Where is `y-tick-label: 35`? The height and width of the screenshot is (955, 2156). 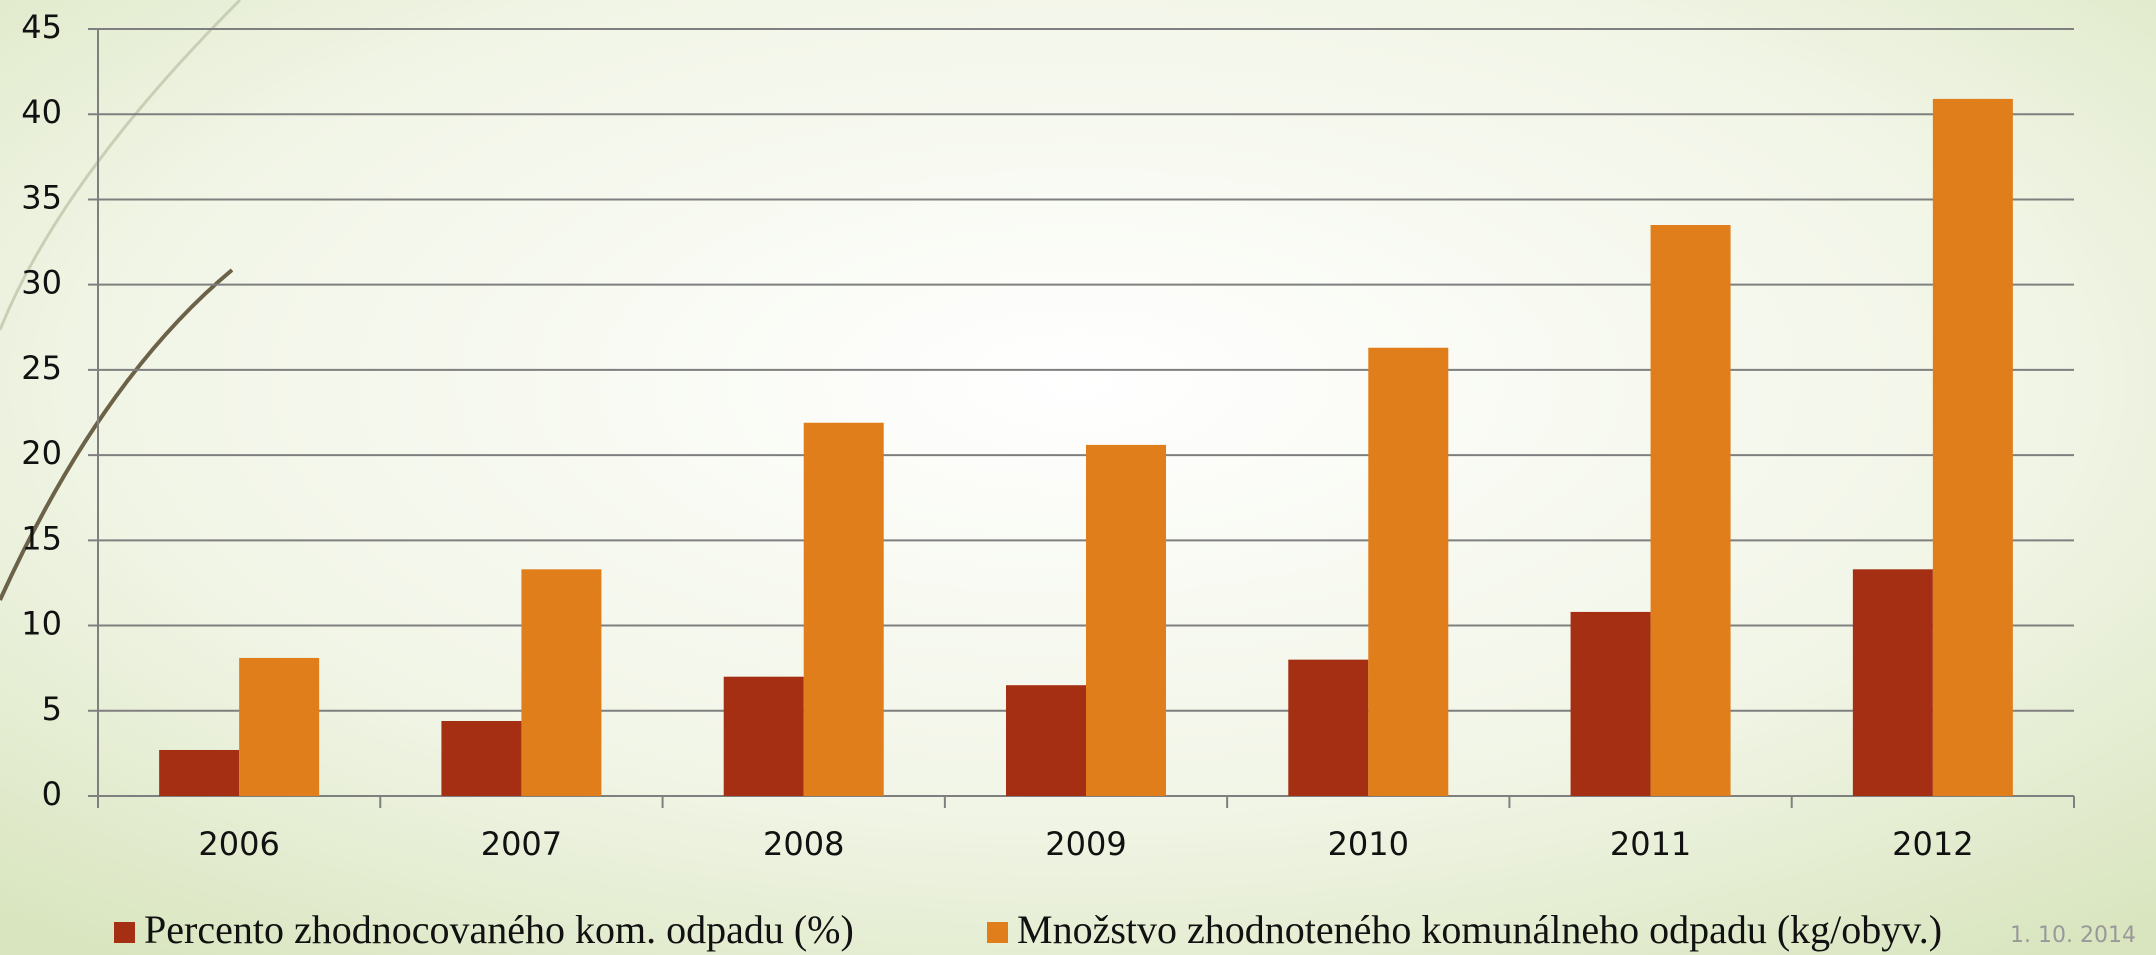 y-tick-label: 35 is located at coordinates (41, 197).